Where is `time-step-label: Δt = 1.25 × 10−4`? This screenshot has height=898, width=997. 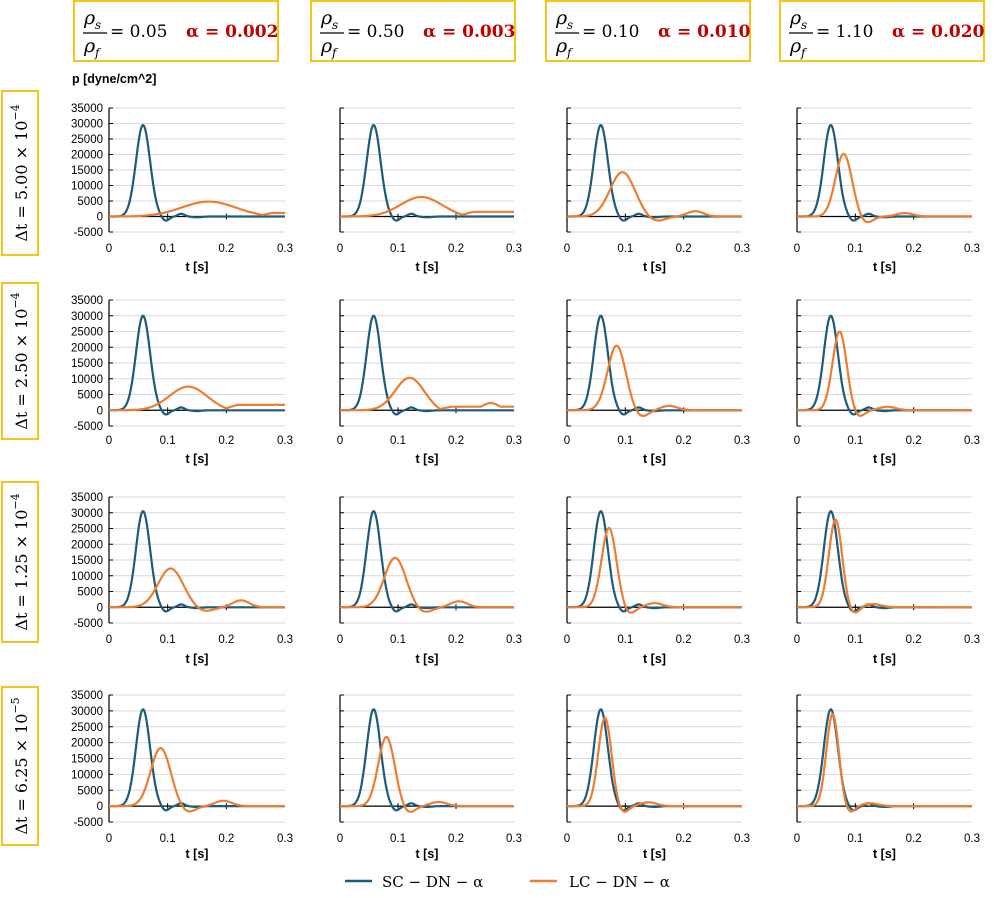
time-step-label: Δt = 1.25 × 10−4 is located at coordinates (20, 561).